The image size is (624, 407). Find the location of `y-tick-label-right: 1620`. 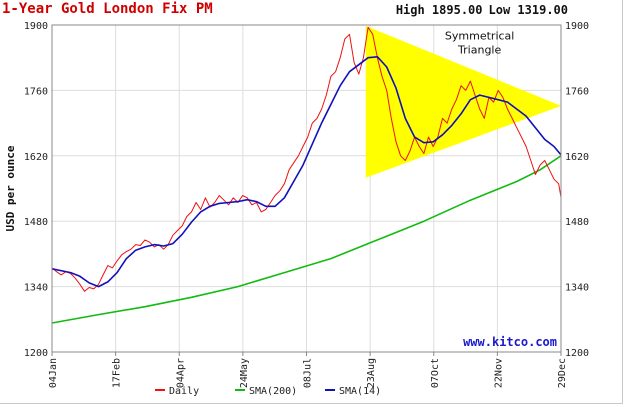

y-tick-label-right: 1620 is located at coordinates (577, 157).